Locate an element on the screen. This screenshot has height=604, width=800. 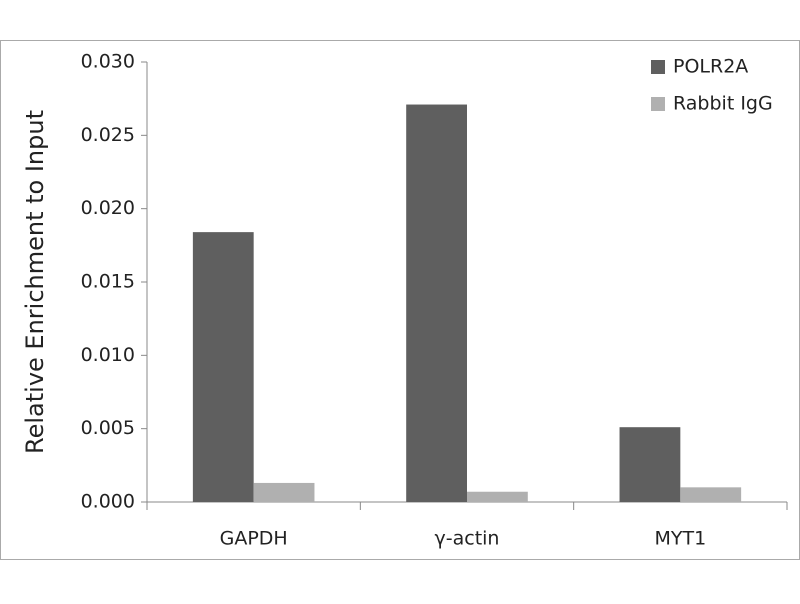
y-tick-label: 0.025 is located at coordinates (108, 135).